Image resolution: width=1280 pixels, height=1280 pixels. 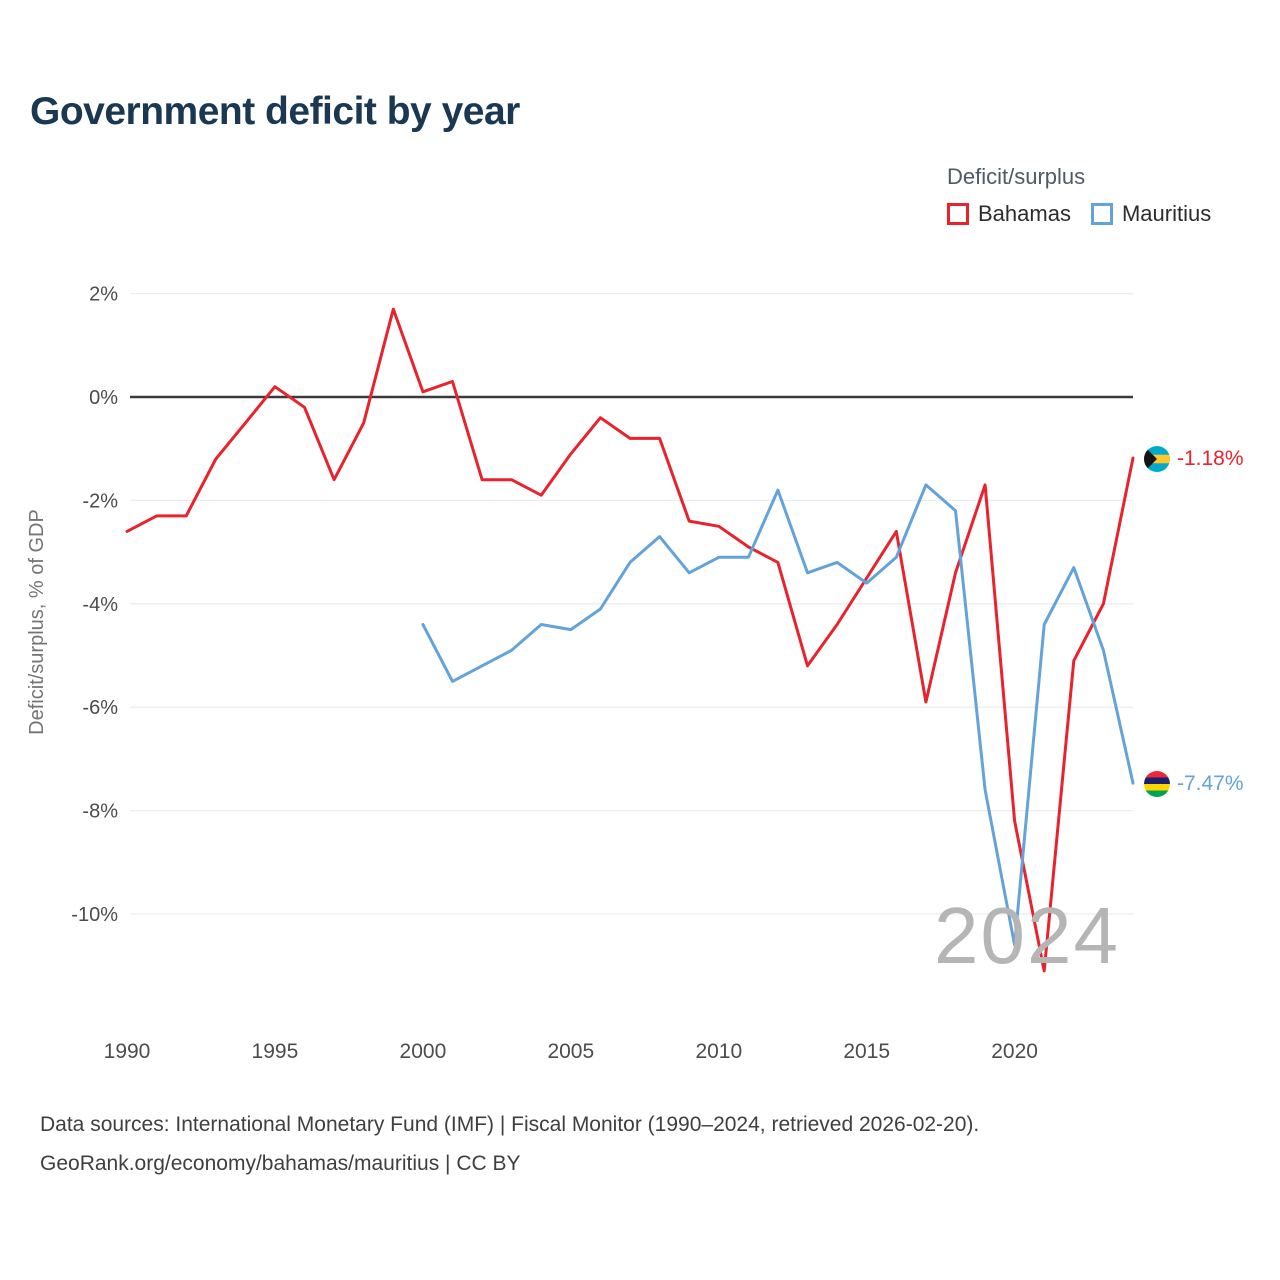 I want to click on y-axis-tick-label: -8%, so click(x=100, y=812).